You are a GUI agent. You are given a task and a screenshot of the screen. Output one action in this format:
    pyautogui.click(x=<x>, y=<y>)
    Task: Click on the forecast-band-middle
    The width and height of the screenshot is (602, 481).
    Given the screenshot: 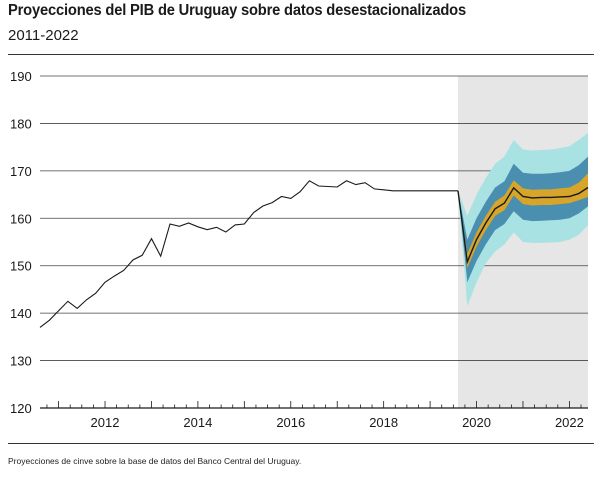 What is the action you would take?
    pyautogui.click(x=523, y=219)
    